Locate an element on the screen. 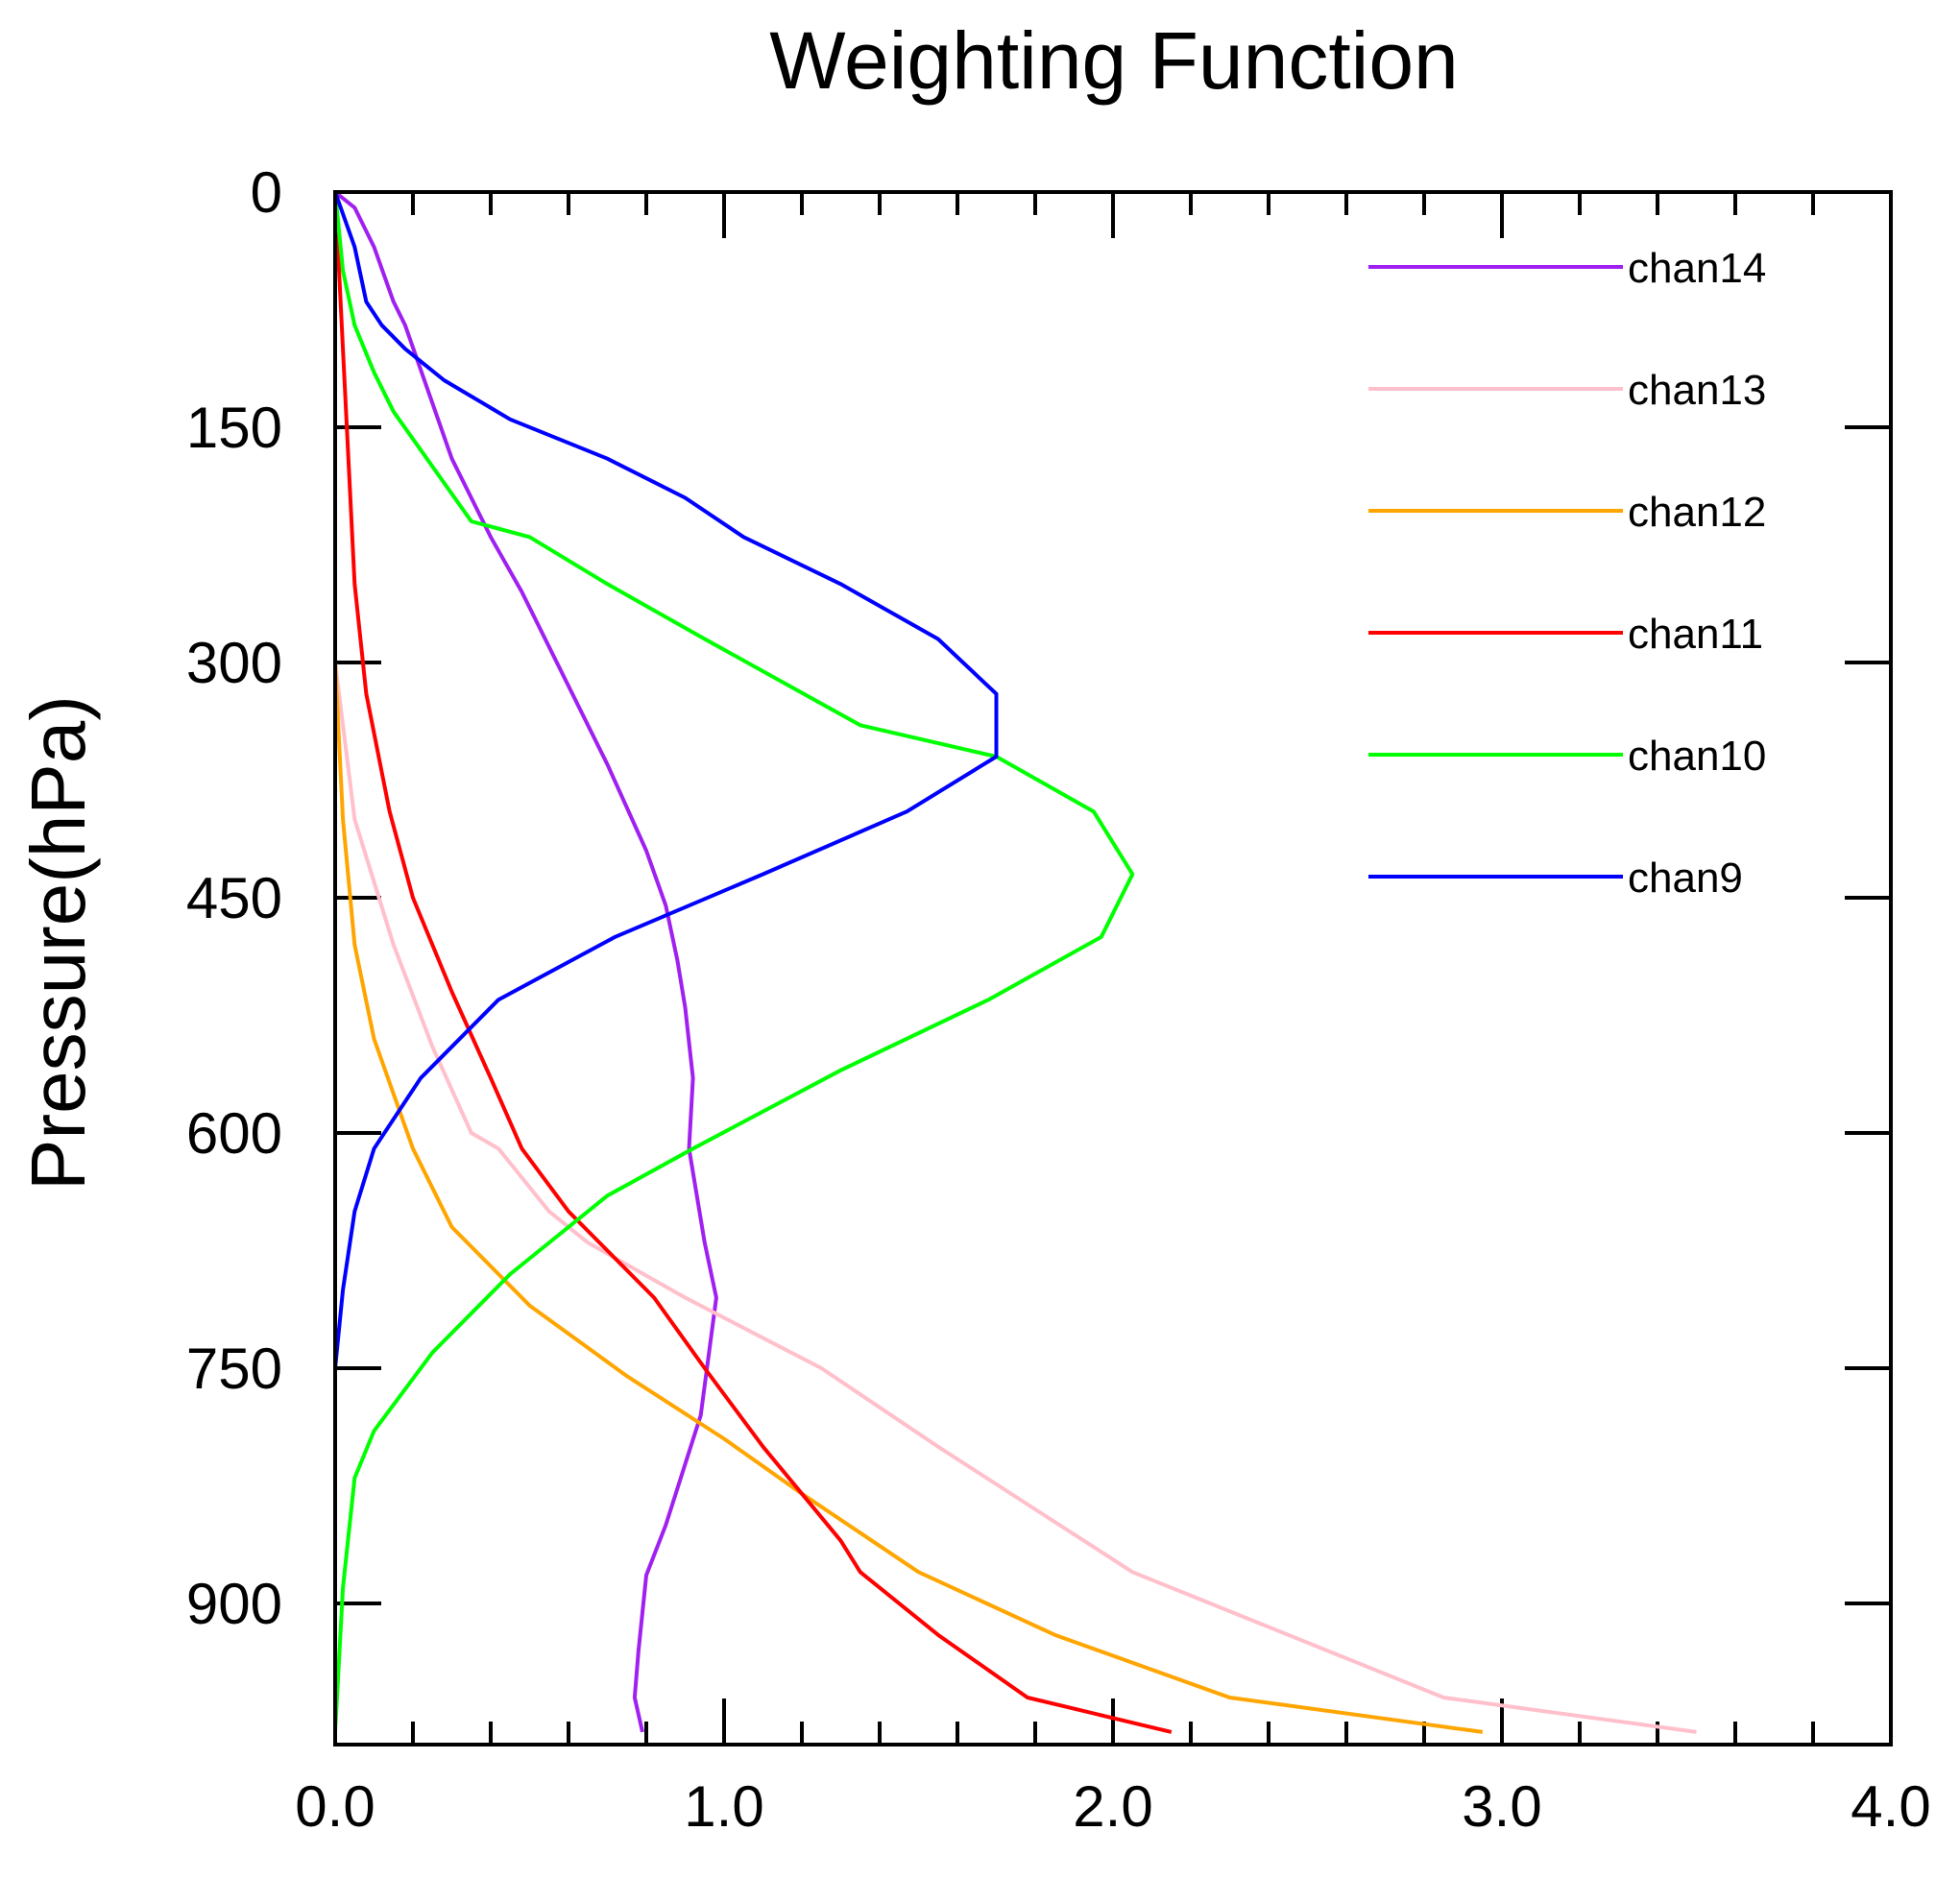  x-tick-label: 3.0 is located at coordinates (1502, 1806).